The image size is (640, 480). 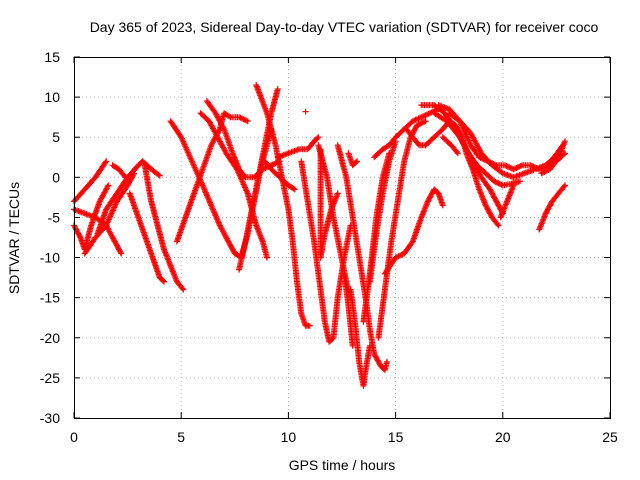 What do you see at coordinates (342, 465) in the screenshot?
I see `x-axis-label: GPS time / hours` at bounding box center [342, 465].